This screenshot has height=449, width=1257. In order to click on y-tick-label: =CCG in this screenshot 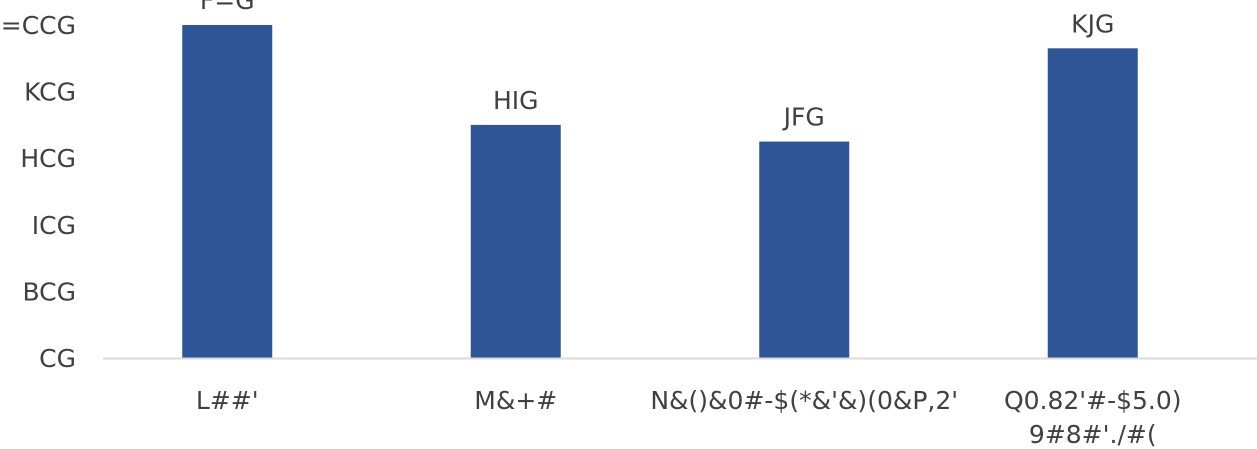, I will do `click(38, 25)`.